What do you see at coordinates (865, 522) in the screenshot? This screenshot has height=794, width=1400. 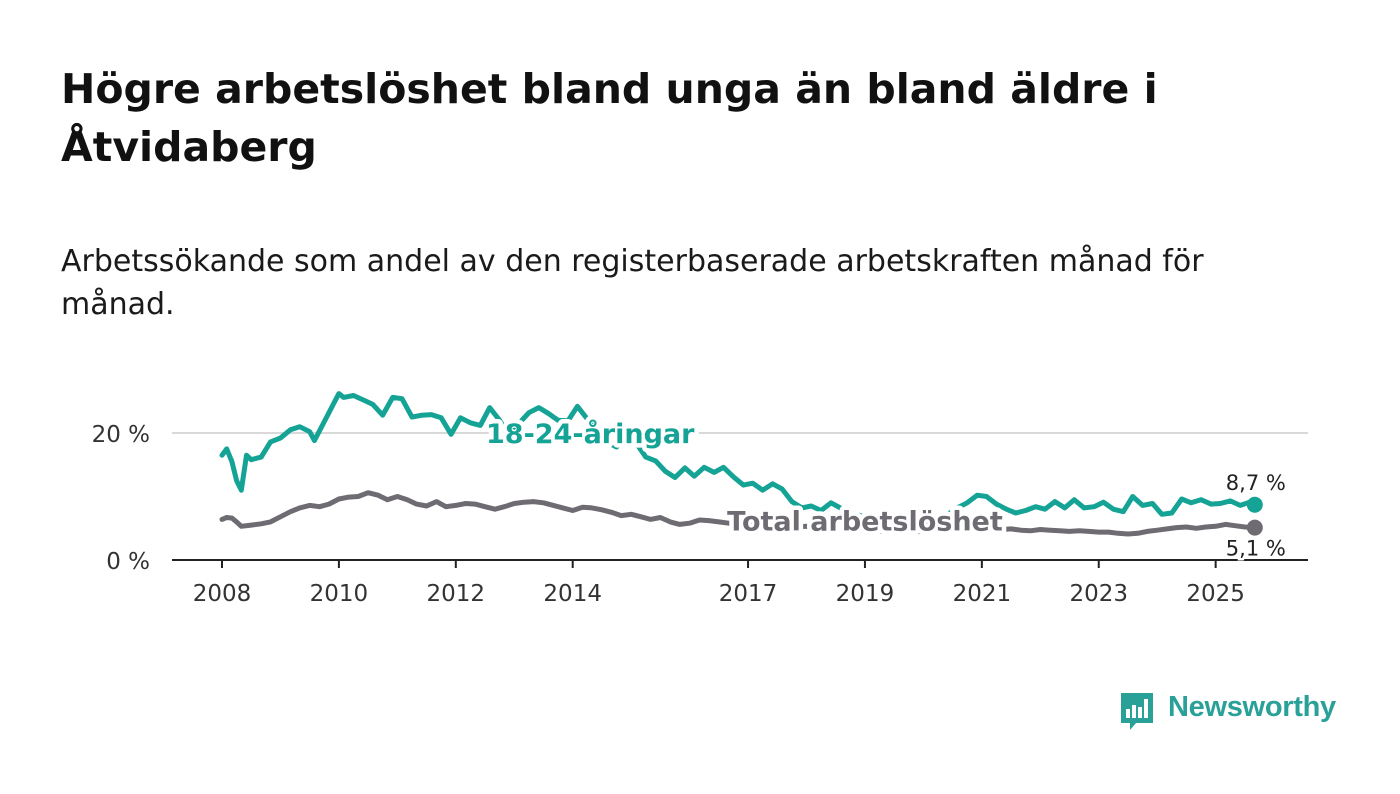 I see `series-label-total: Total arbetslöshet` at bounding box center [865, 522].